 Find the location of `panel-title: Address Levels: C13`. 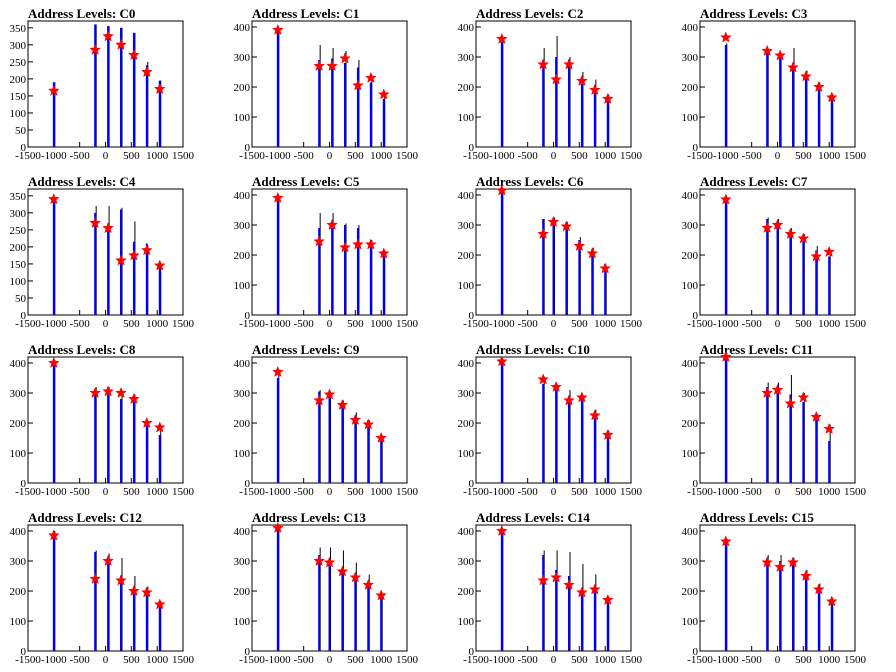

panel-title: Address Levels: C13 is located at coordinates (309, 517).